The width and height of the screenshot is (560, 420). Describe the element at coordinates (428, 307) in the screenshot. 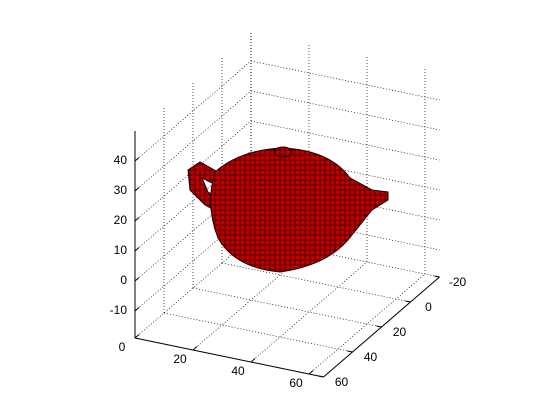

I see `y-tick-label: 0` at that location.